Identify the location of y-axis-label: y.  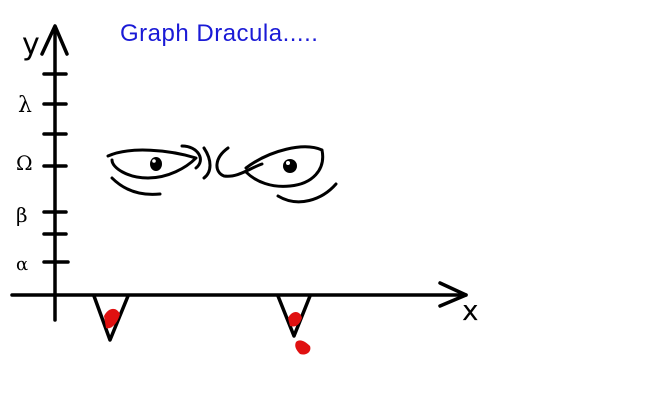
(31, 44).